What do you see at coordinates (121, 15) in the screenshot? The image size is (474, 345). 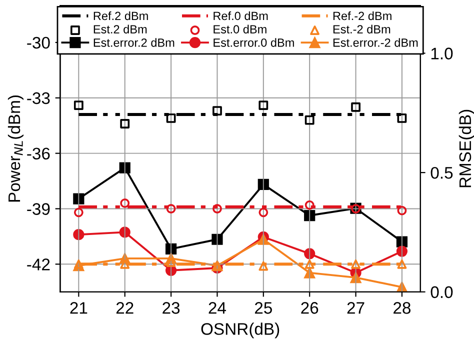 I see `legend-label: Ref.2 dBm` at bounding box center [121, 15].